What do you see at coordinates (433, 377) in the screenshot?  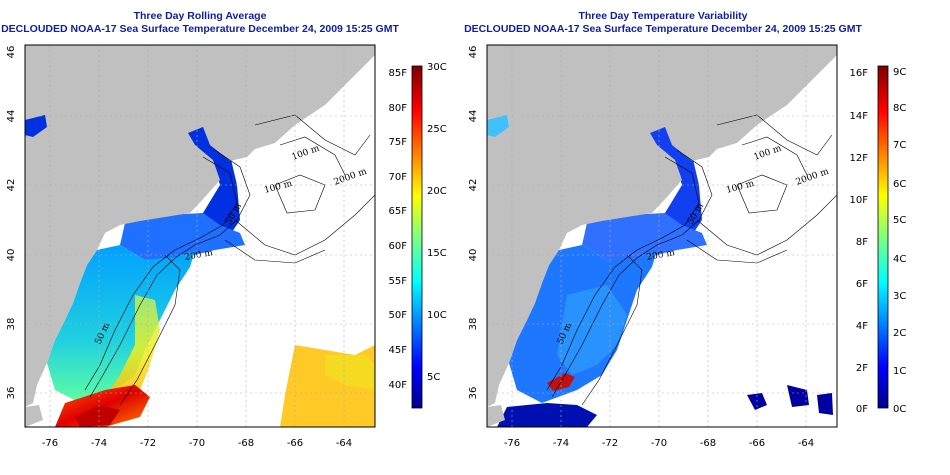 I see `left-cb-c-label: 5C` at bounding box center [433, 377].